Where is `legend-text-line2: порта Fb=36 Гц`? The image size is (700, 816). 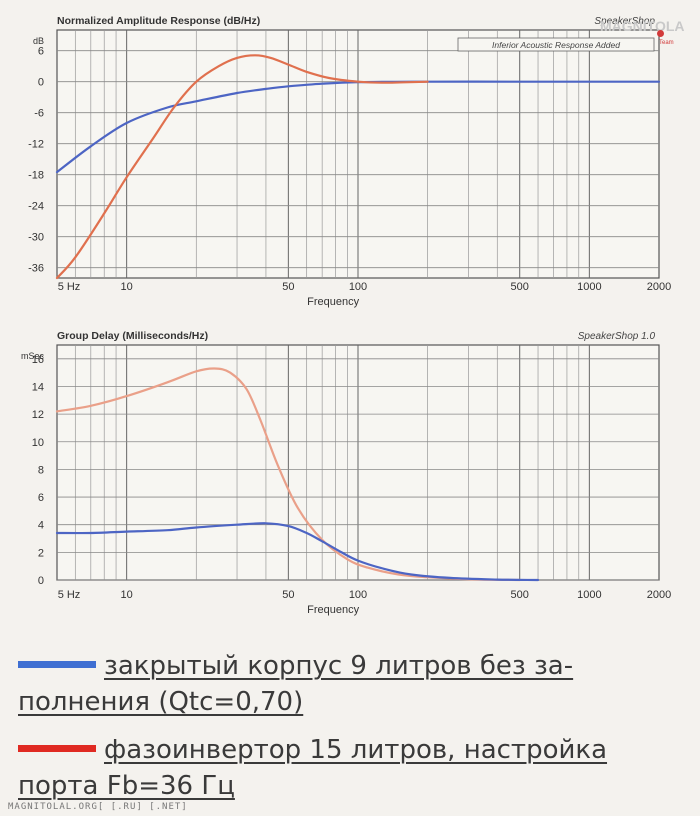 legend-text-line2: порта Fb=36 Гц is located at coordinates (126, 786).